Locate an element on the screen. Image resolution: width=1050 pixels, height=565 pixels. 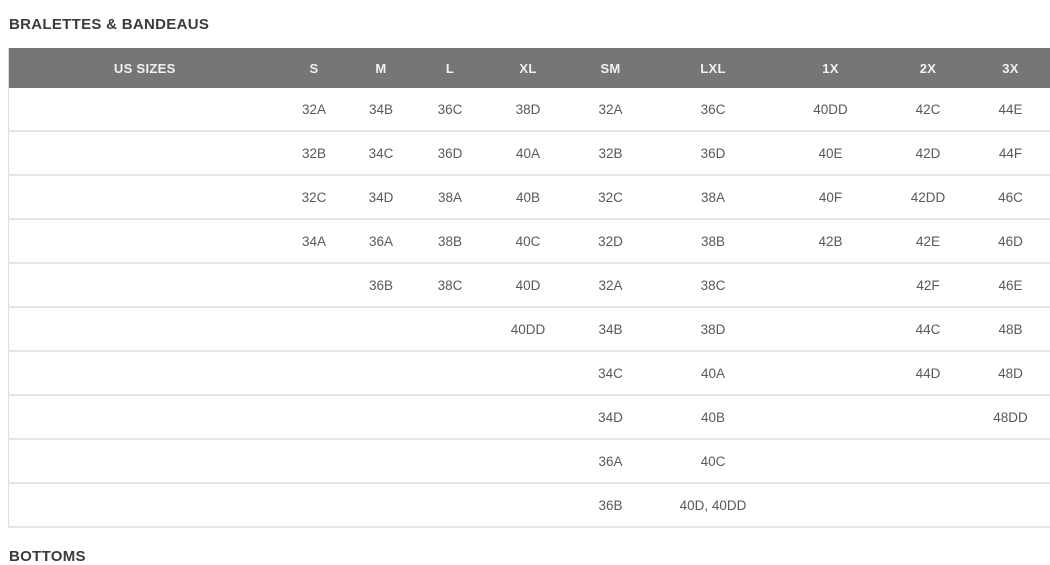
table-row: 34C 40A 44D 48D is located at coordinates (529, 373).